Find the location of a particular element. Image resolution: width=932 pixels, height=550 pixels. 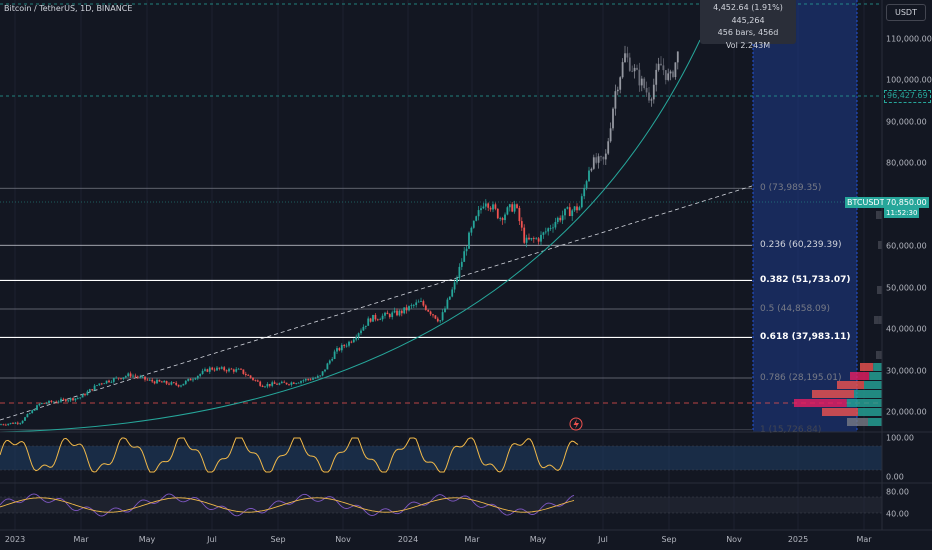

projection-zone is located at coordinates (805, 216).